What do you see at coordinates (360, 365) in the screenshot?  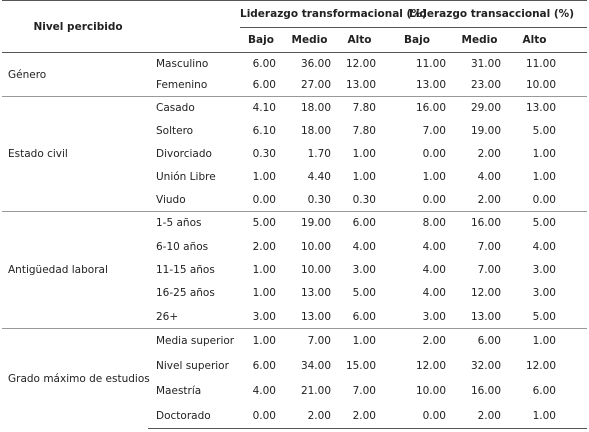 I see `cell-value: 15.00` at bounding box center [360, 365].